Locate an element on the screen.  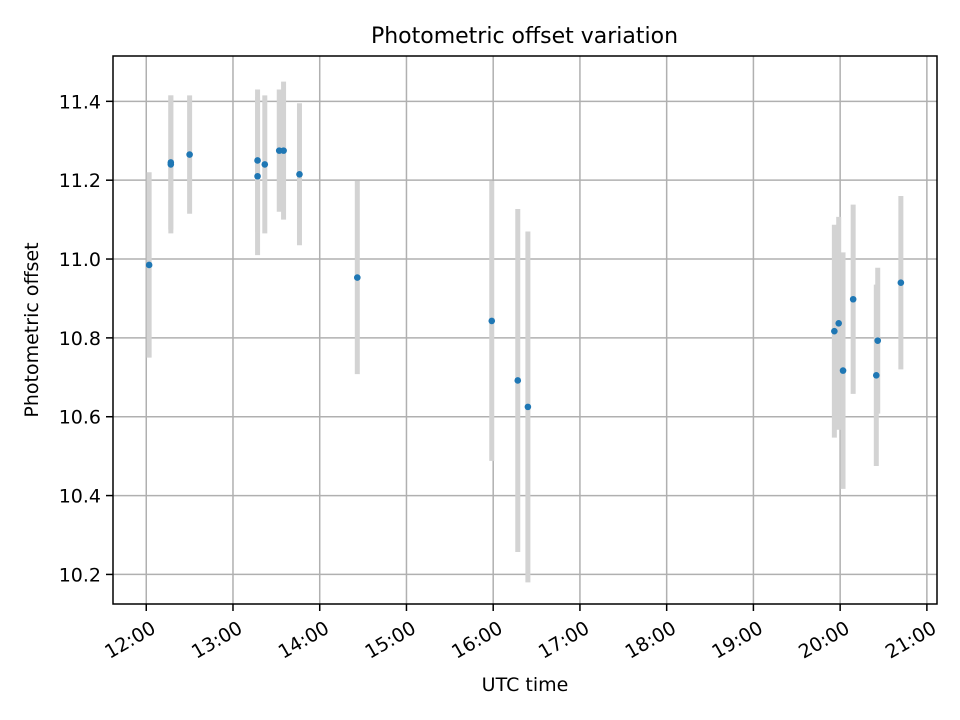
x-tick-label: 13:00 is located at coordinates (217, 640).